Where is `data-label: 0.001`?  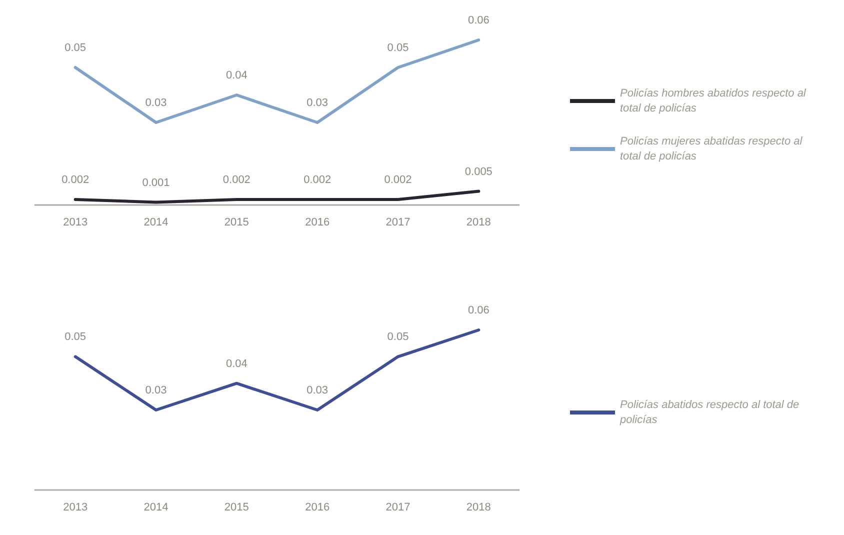 data-label: 0.001 is located at coordinates (156, 182).